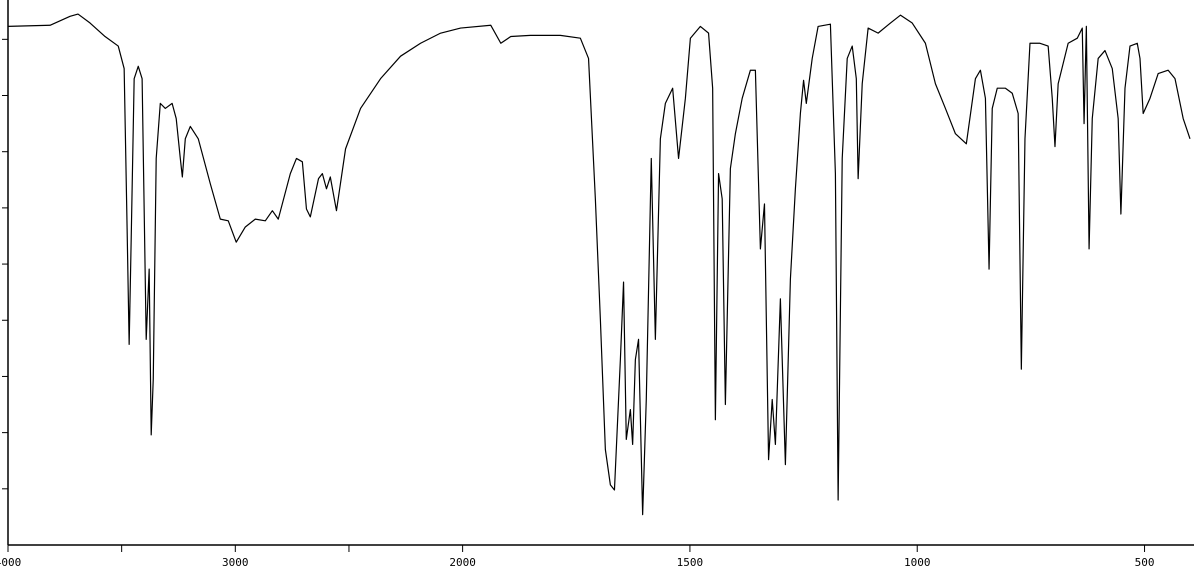 Image resolution: width=1194 pixels, height=572 pixels. Describe the element at coordinates (917, 562) in the screenshot. I see `x-tick-label: 1000` at that location.